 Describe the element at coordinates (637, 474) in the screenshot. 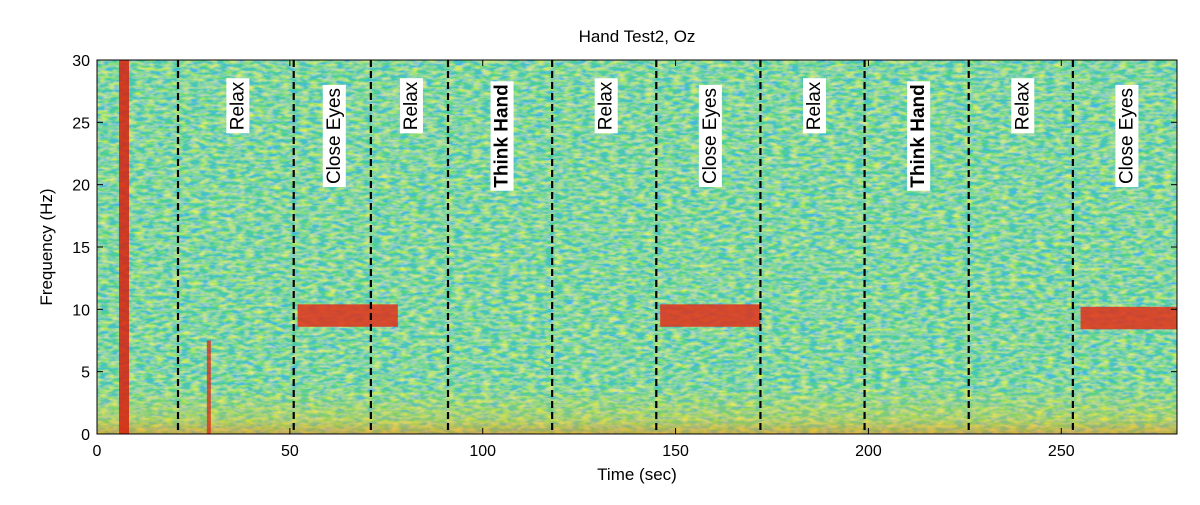

I see `x-axis-label: Time (sec)` at that location.